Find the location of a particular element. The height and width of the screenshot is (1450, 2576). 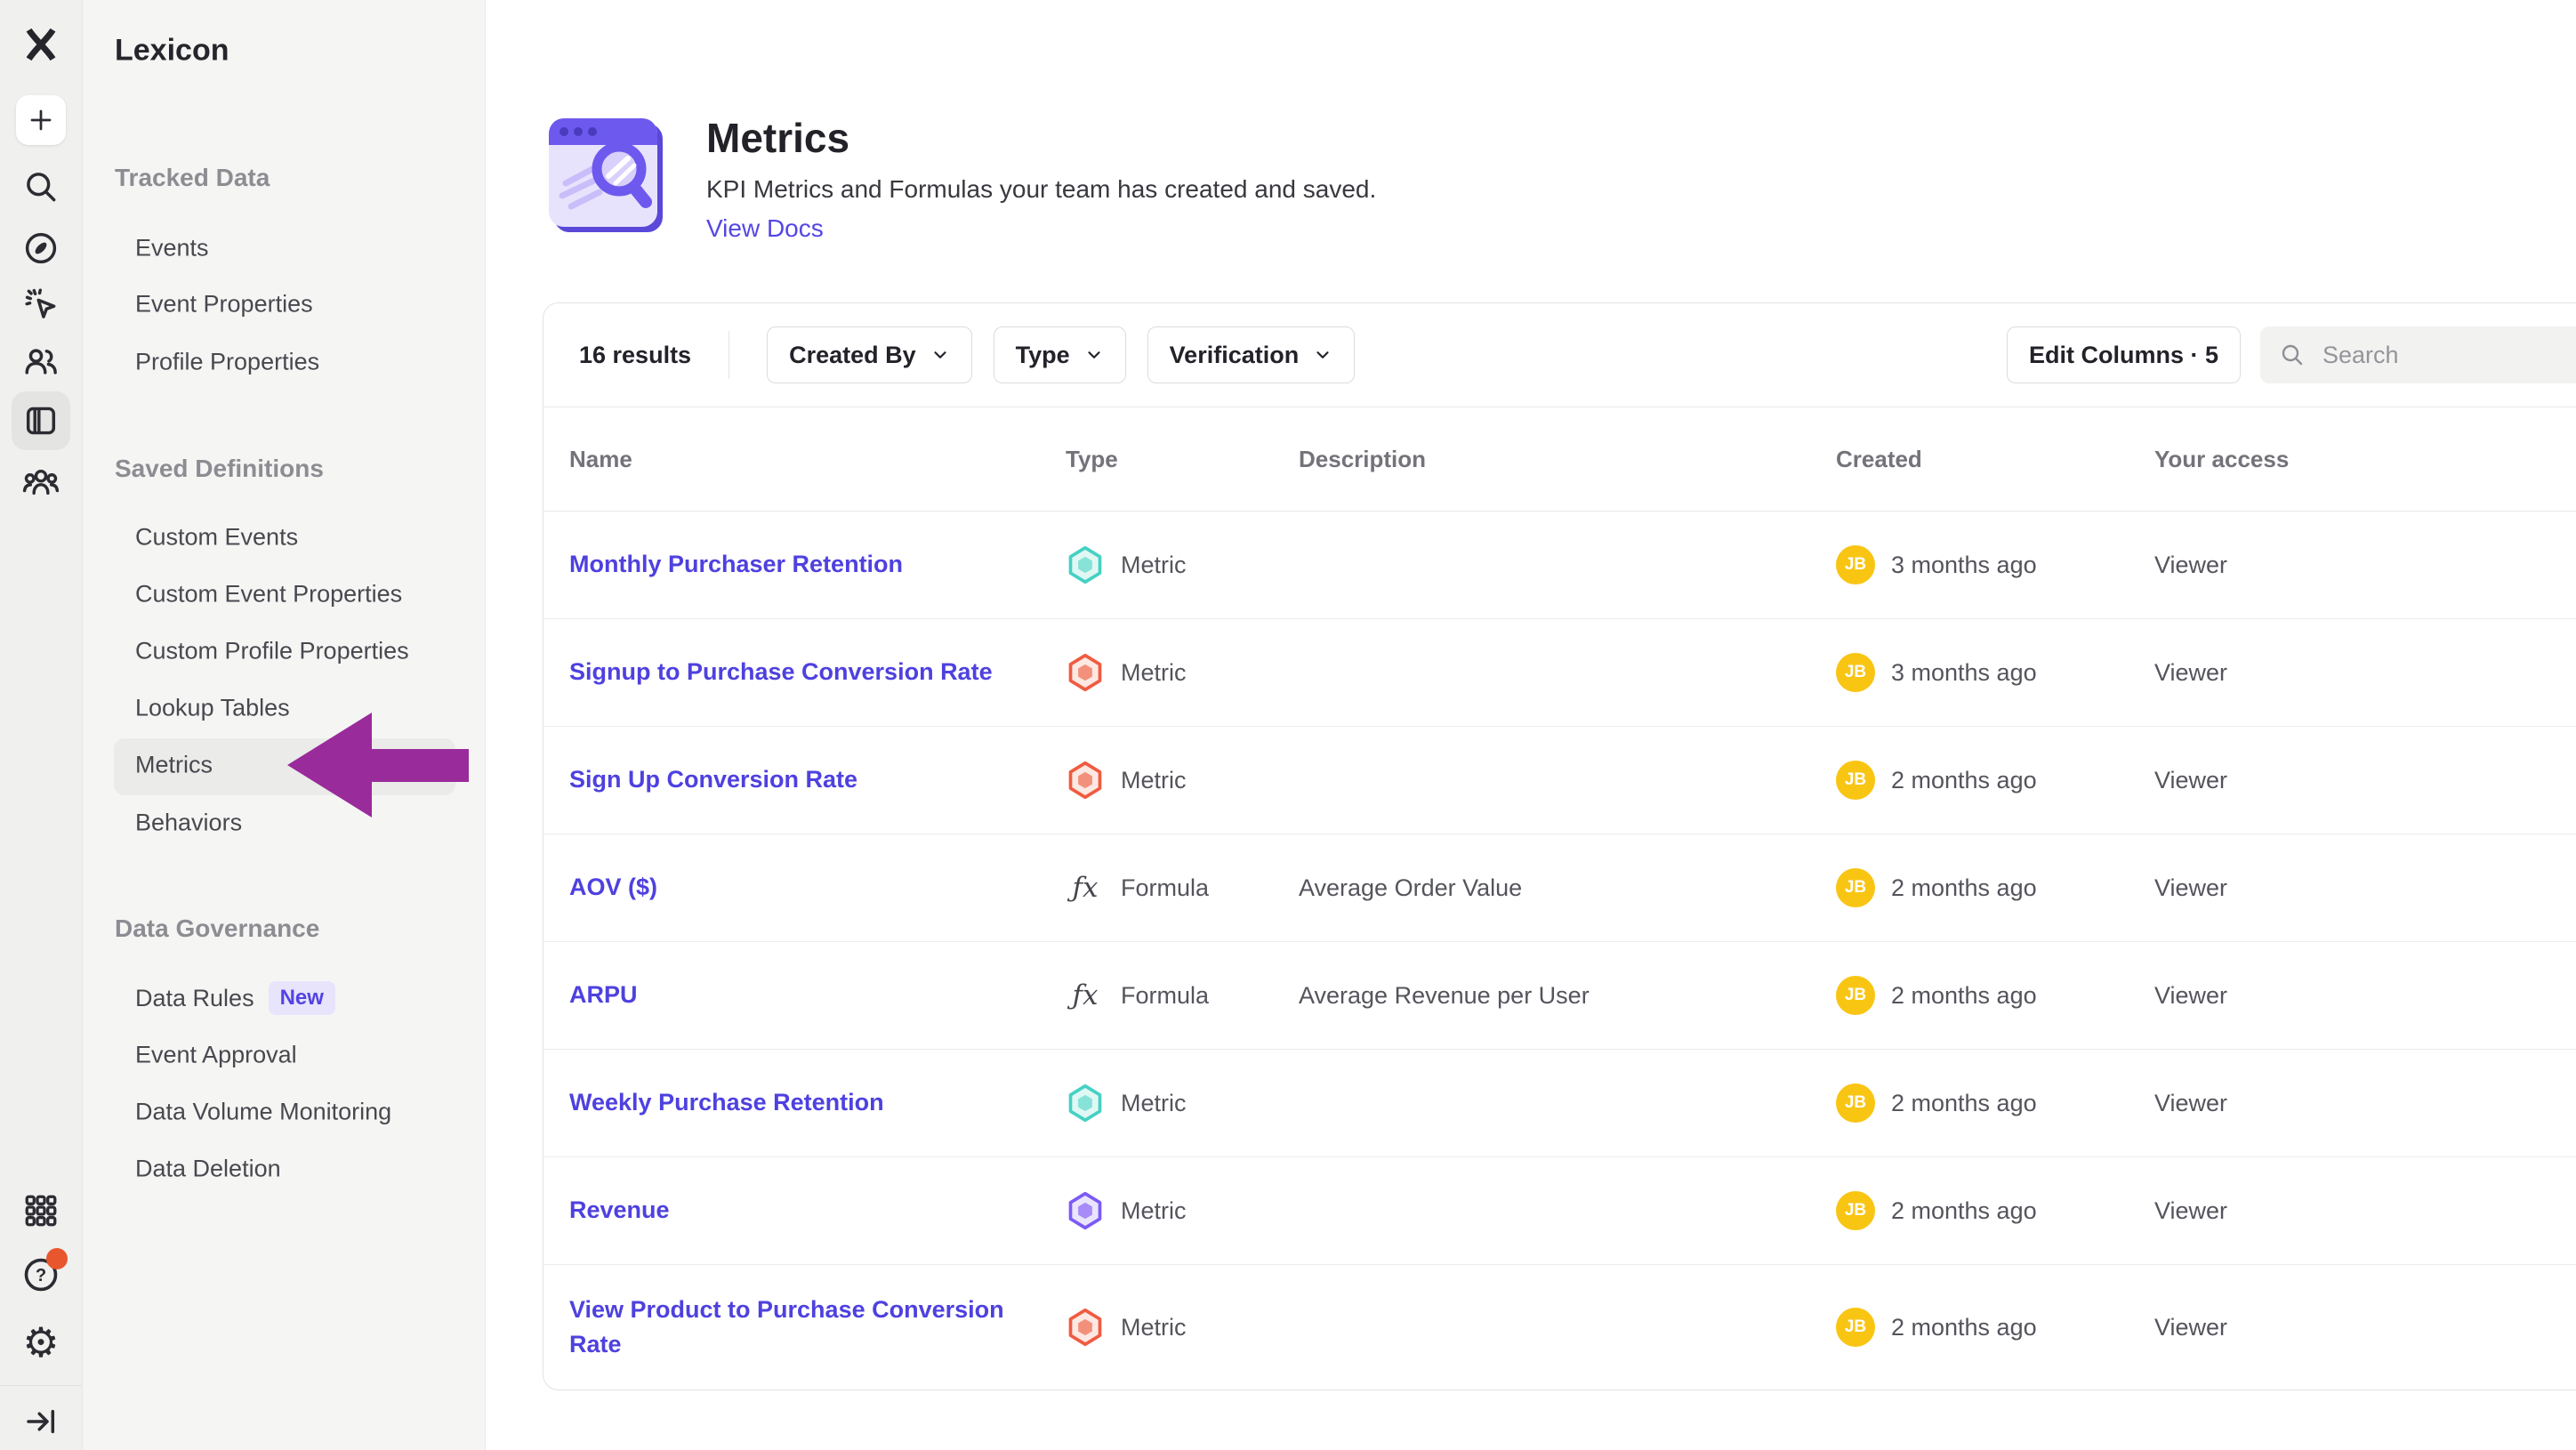

search-box is located at coordinates (2418, 354).